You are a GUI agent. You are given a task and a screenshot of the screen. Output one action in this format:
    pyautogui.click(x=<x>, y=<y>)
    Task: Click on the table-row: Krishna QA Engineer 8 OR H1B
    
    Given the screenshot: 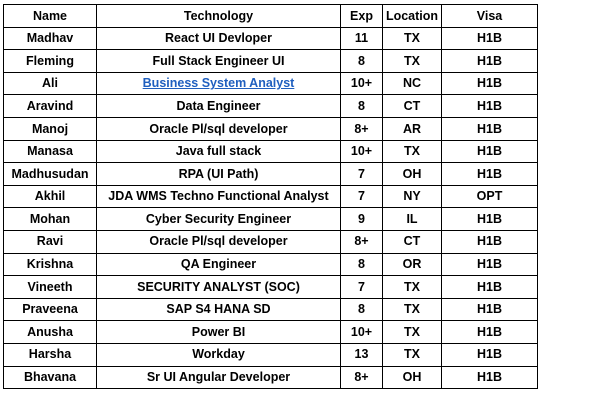 What is the action you would take?
    pyautogui.click(x=270, y=264)
    